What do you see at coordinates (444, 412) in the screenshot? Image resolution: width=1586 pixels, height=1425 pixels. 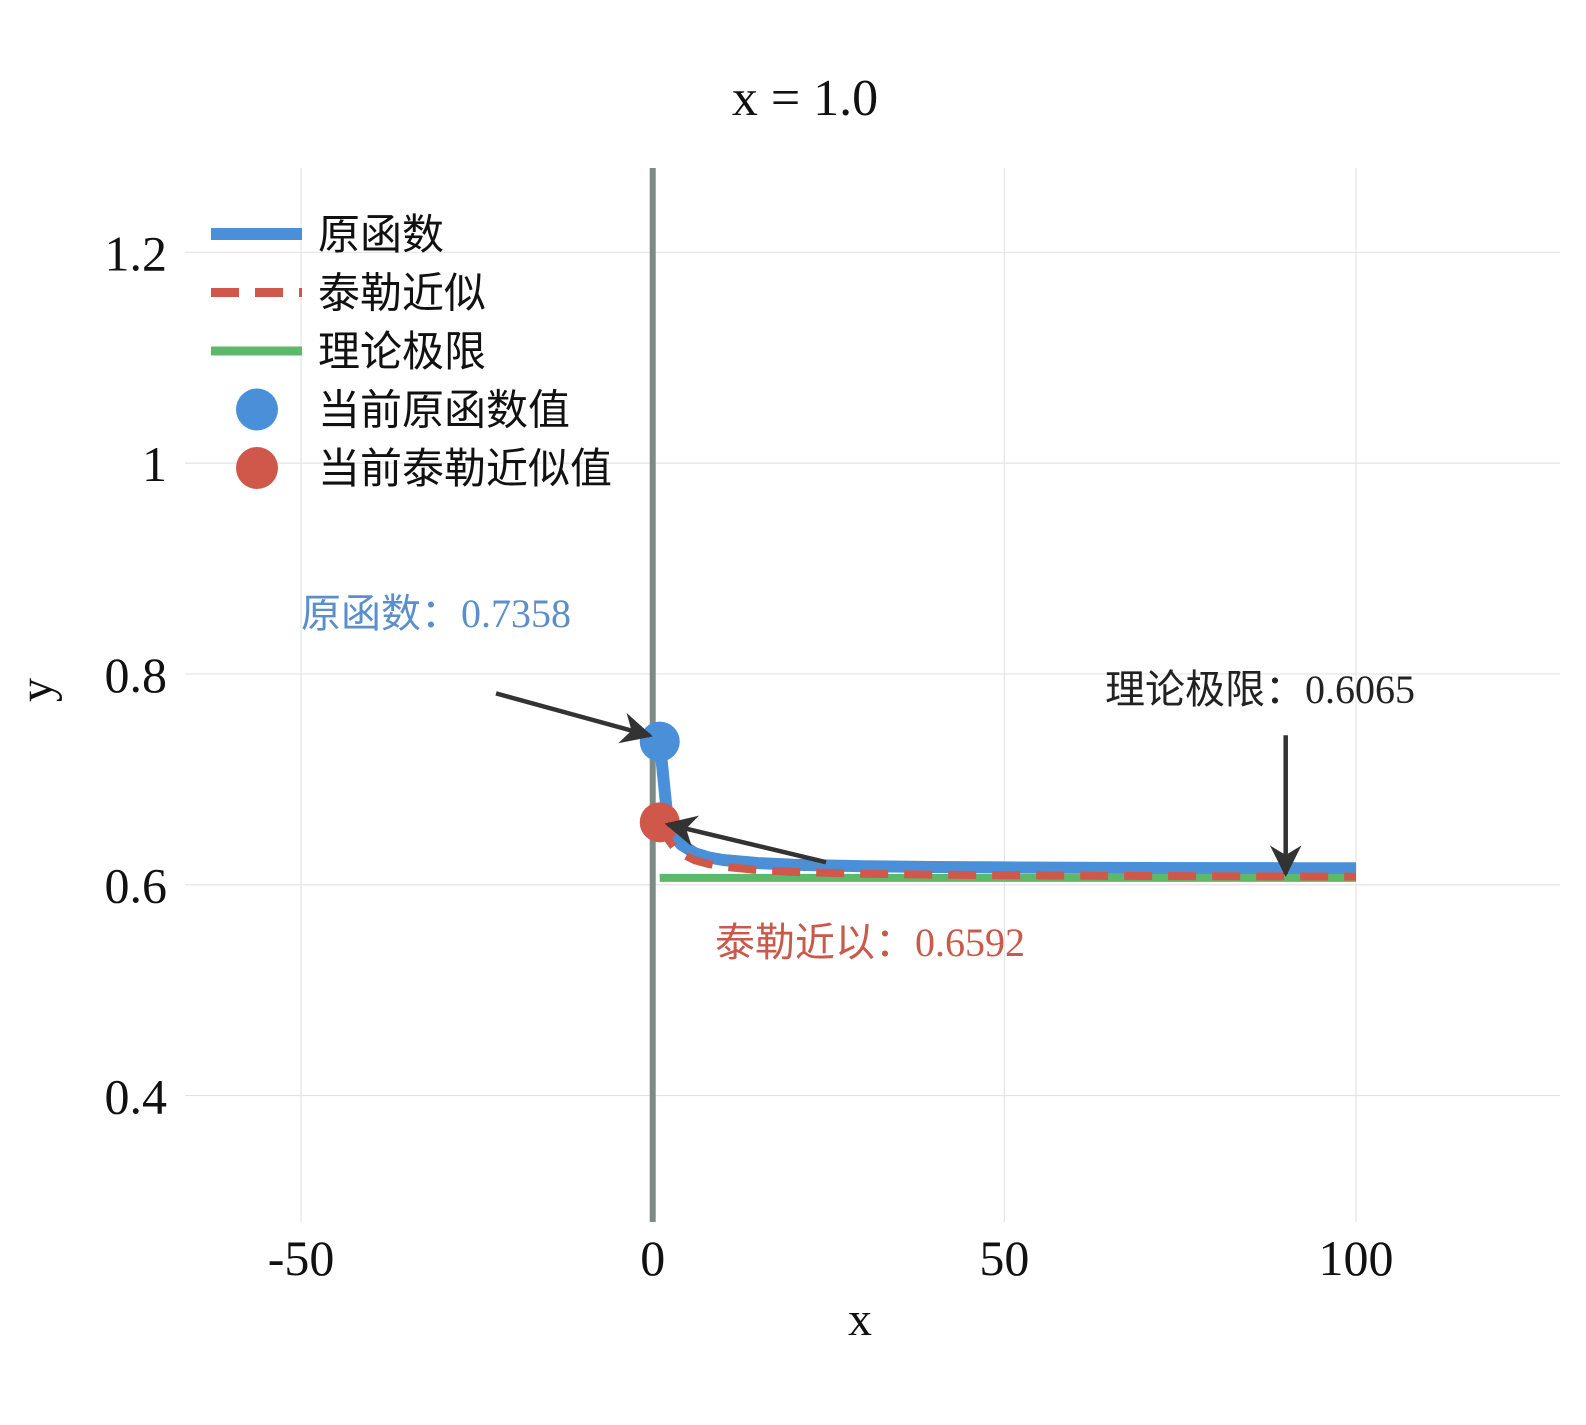 I see `legend-label-4: 当前原函数值` at bounding box center [444, 412].